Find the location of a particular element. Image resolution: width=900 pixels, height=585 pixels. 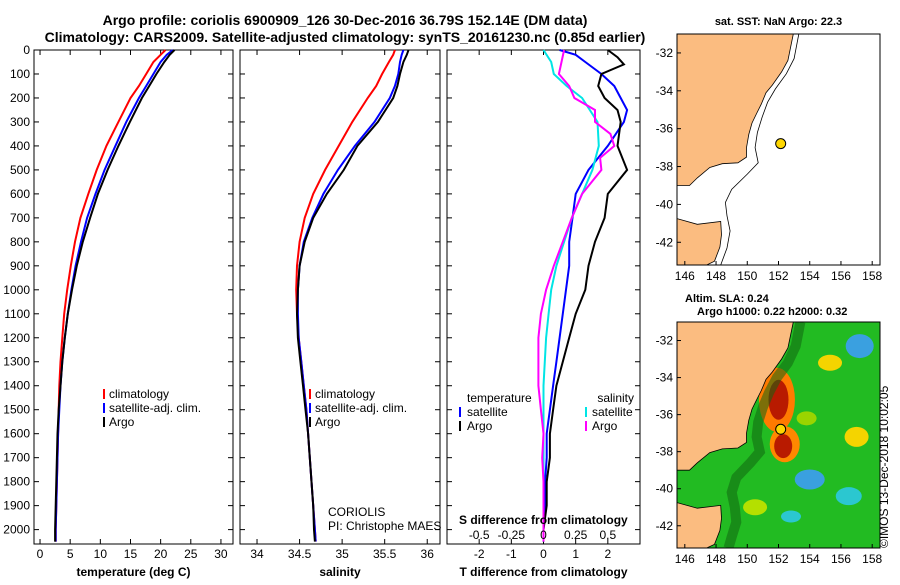

x-tick-label: 2 is located at coordinates (607, 554).